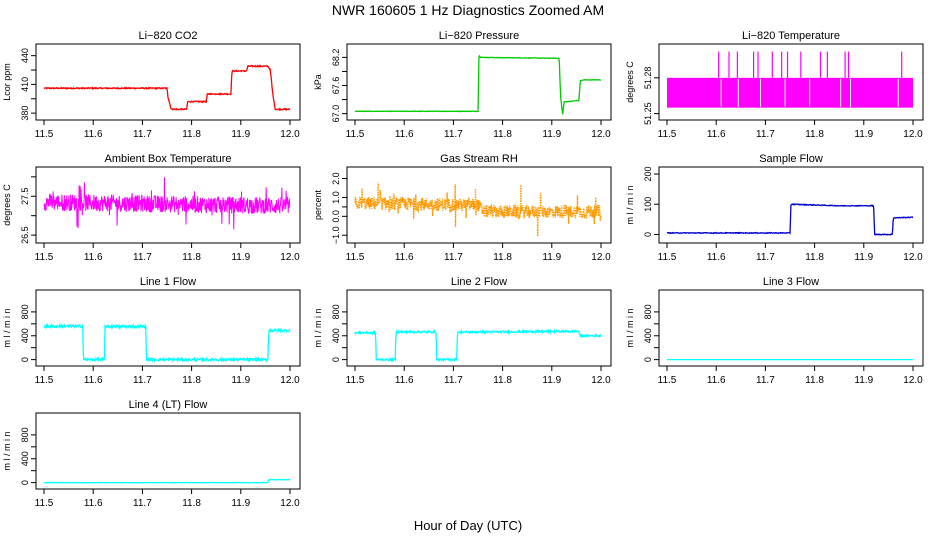 This screenshot has width=936, height=540. I want to click on y-tick-label: 0.0, so click(336, 216).